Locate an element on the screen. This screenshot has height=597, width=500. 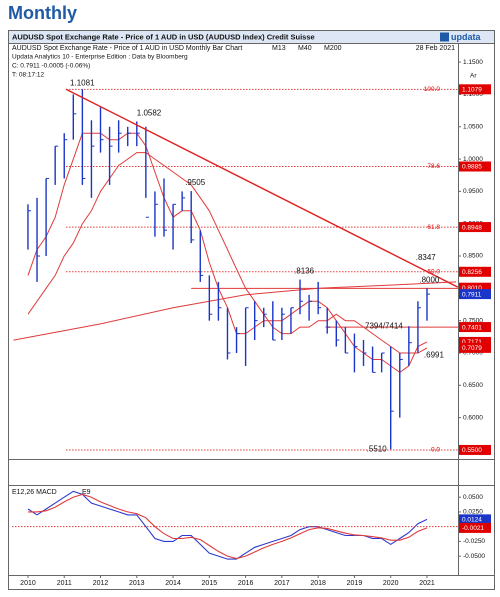
legend-entry: M13 is located at coordinates (279, 48).